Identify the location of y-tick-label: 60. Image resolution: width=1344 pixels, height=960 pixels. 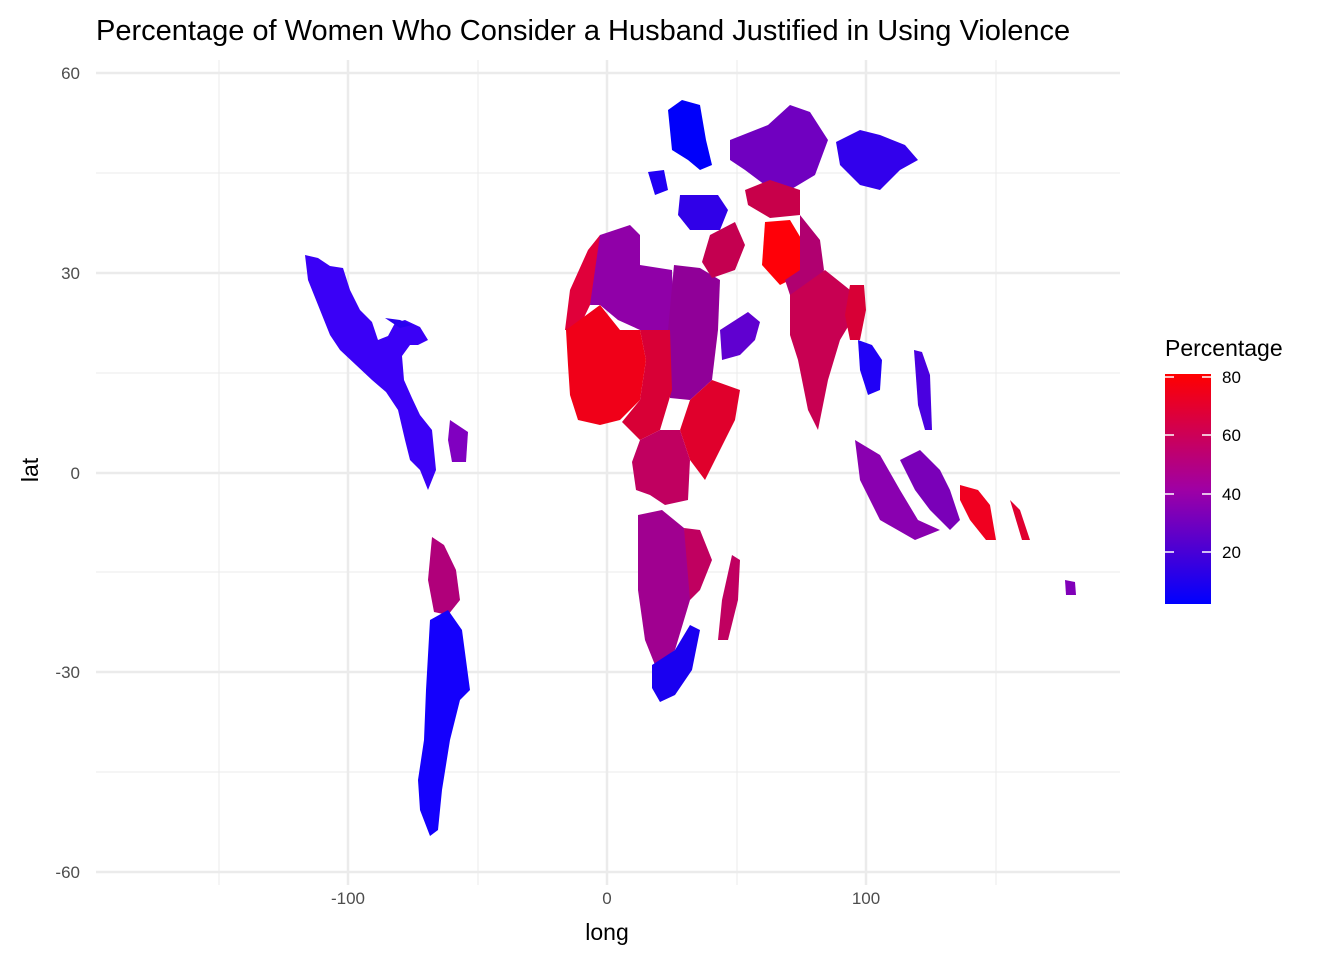
(70, 73).